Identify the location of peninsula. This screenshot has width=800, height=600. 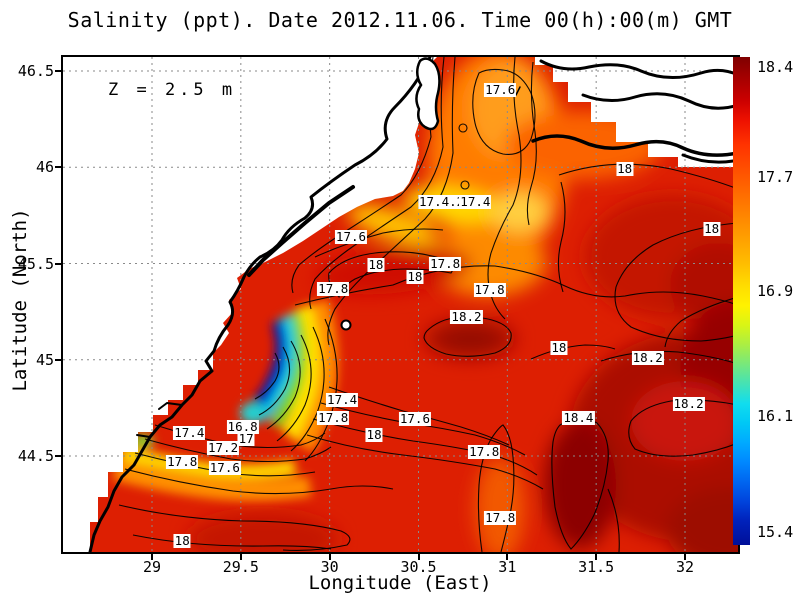
(428, 94).